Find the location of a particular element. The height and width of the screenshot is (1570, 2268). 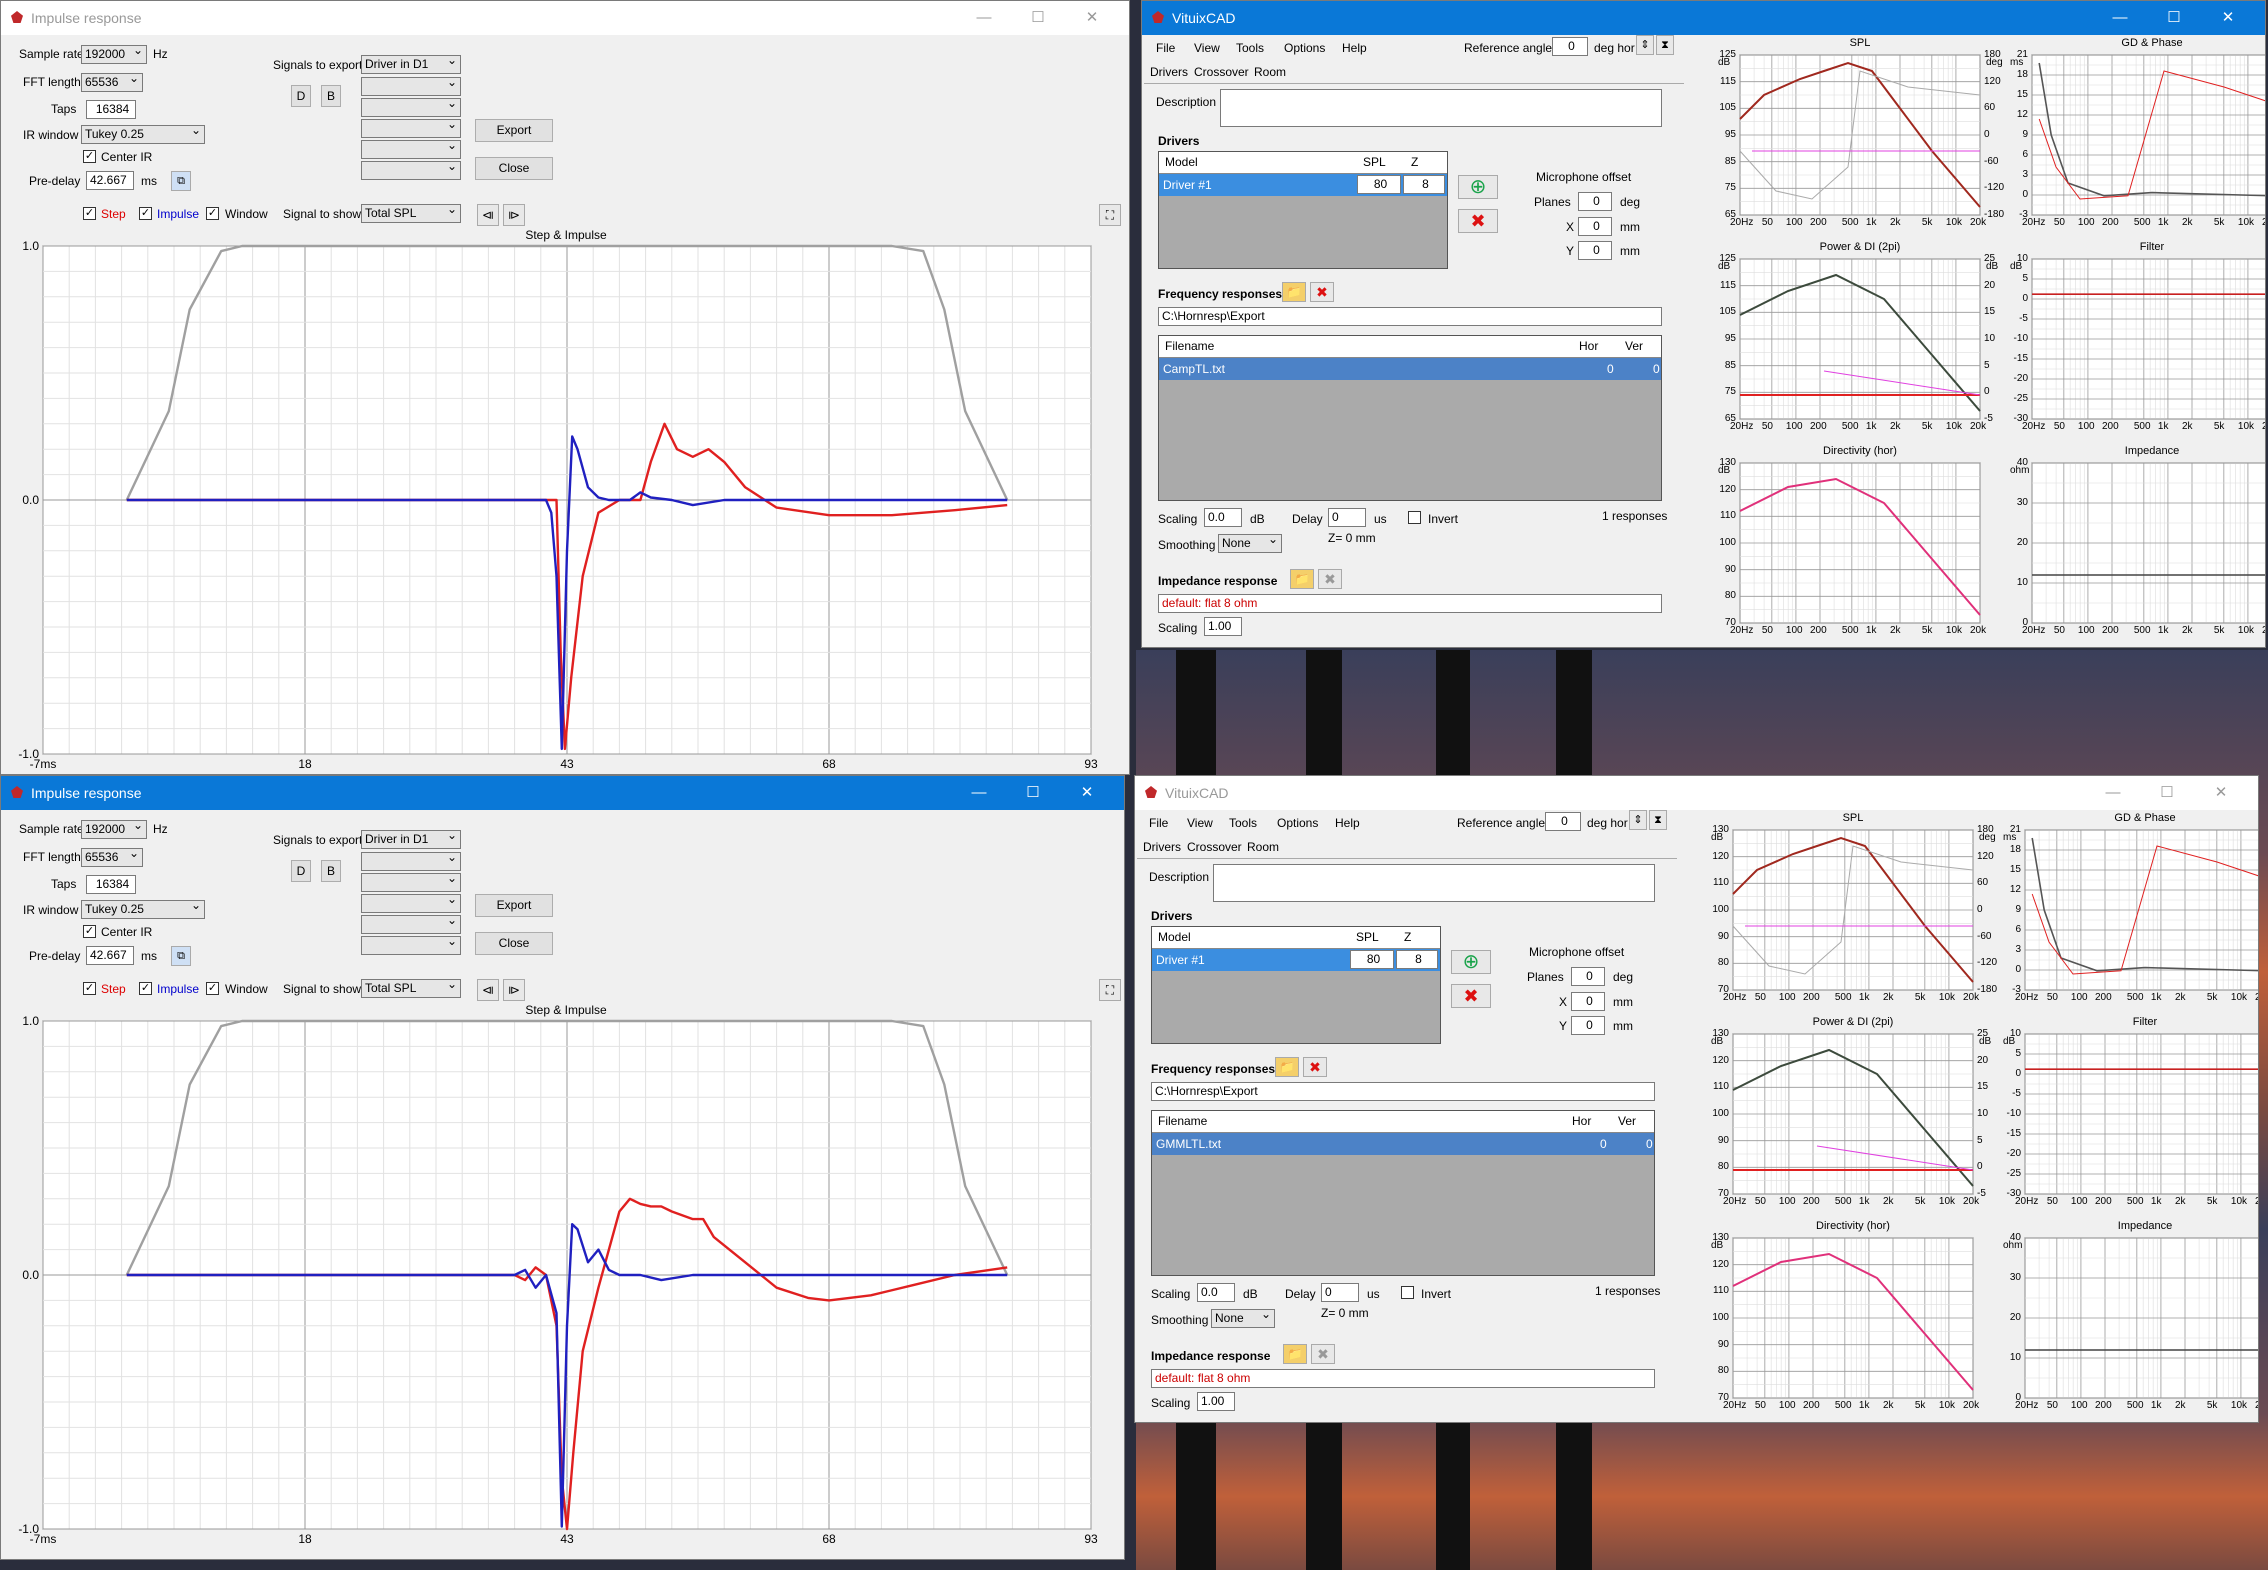

smoothing-select: None is located at coordinates (1243, 1318).